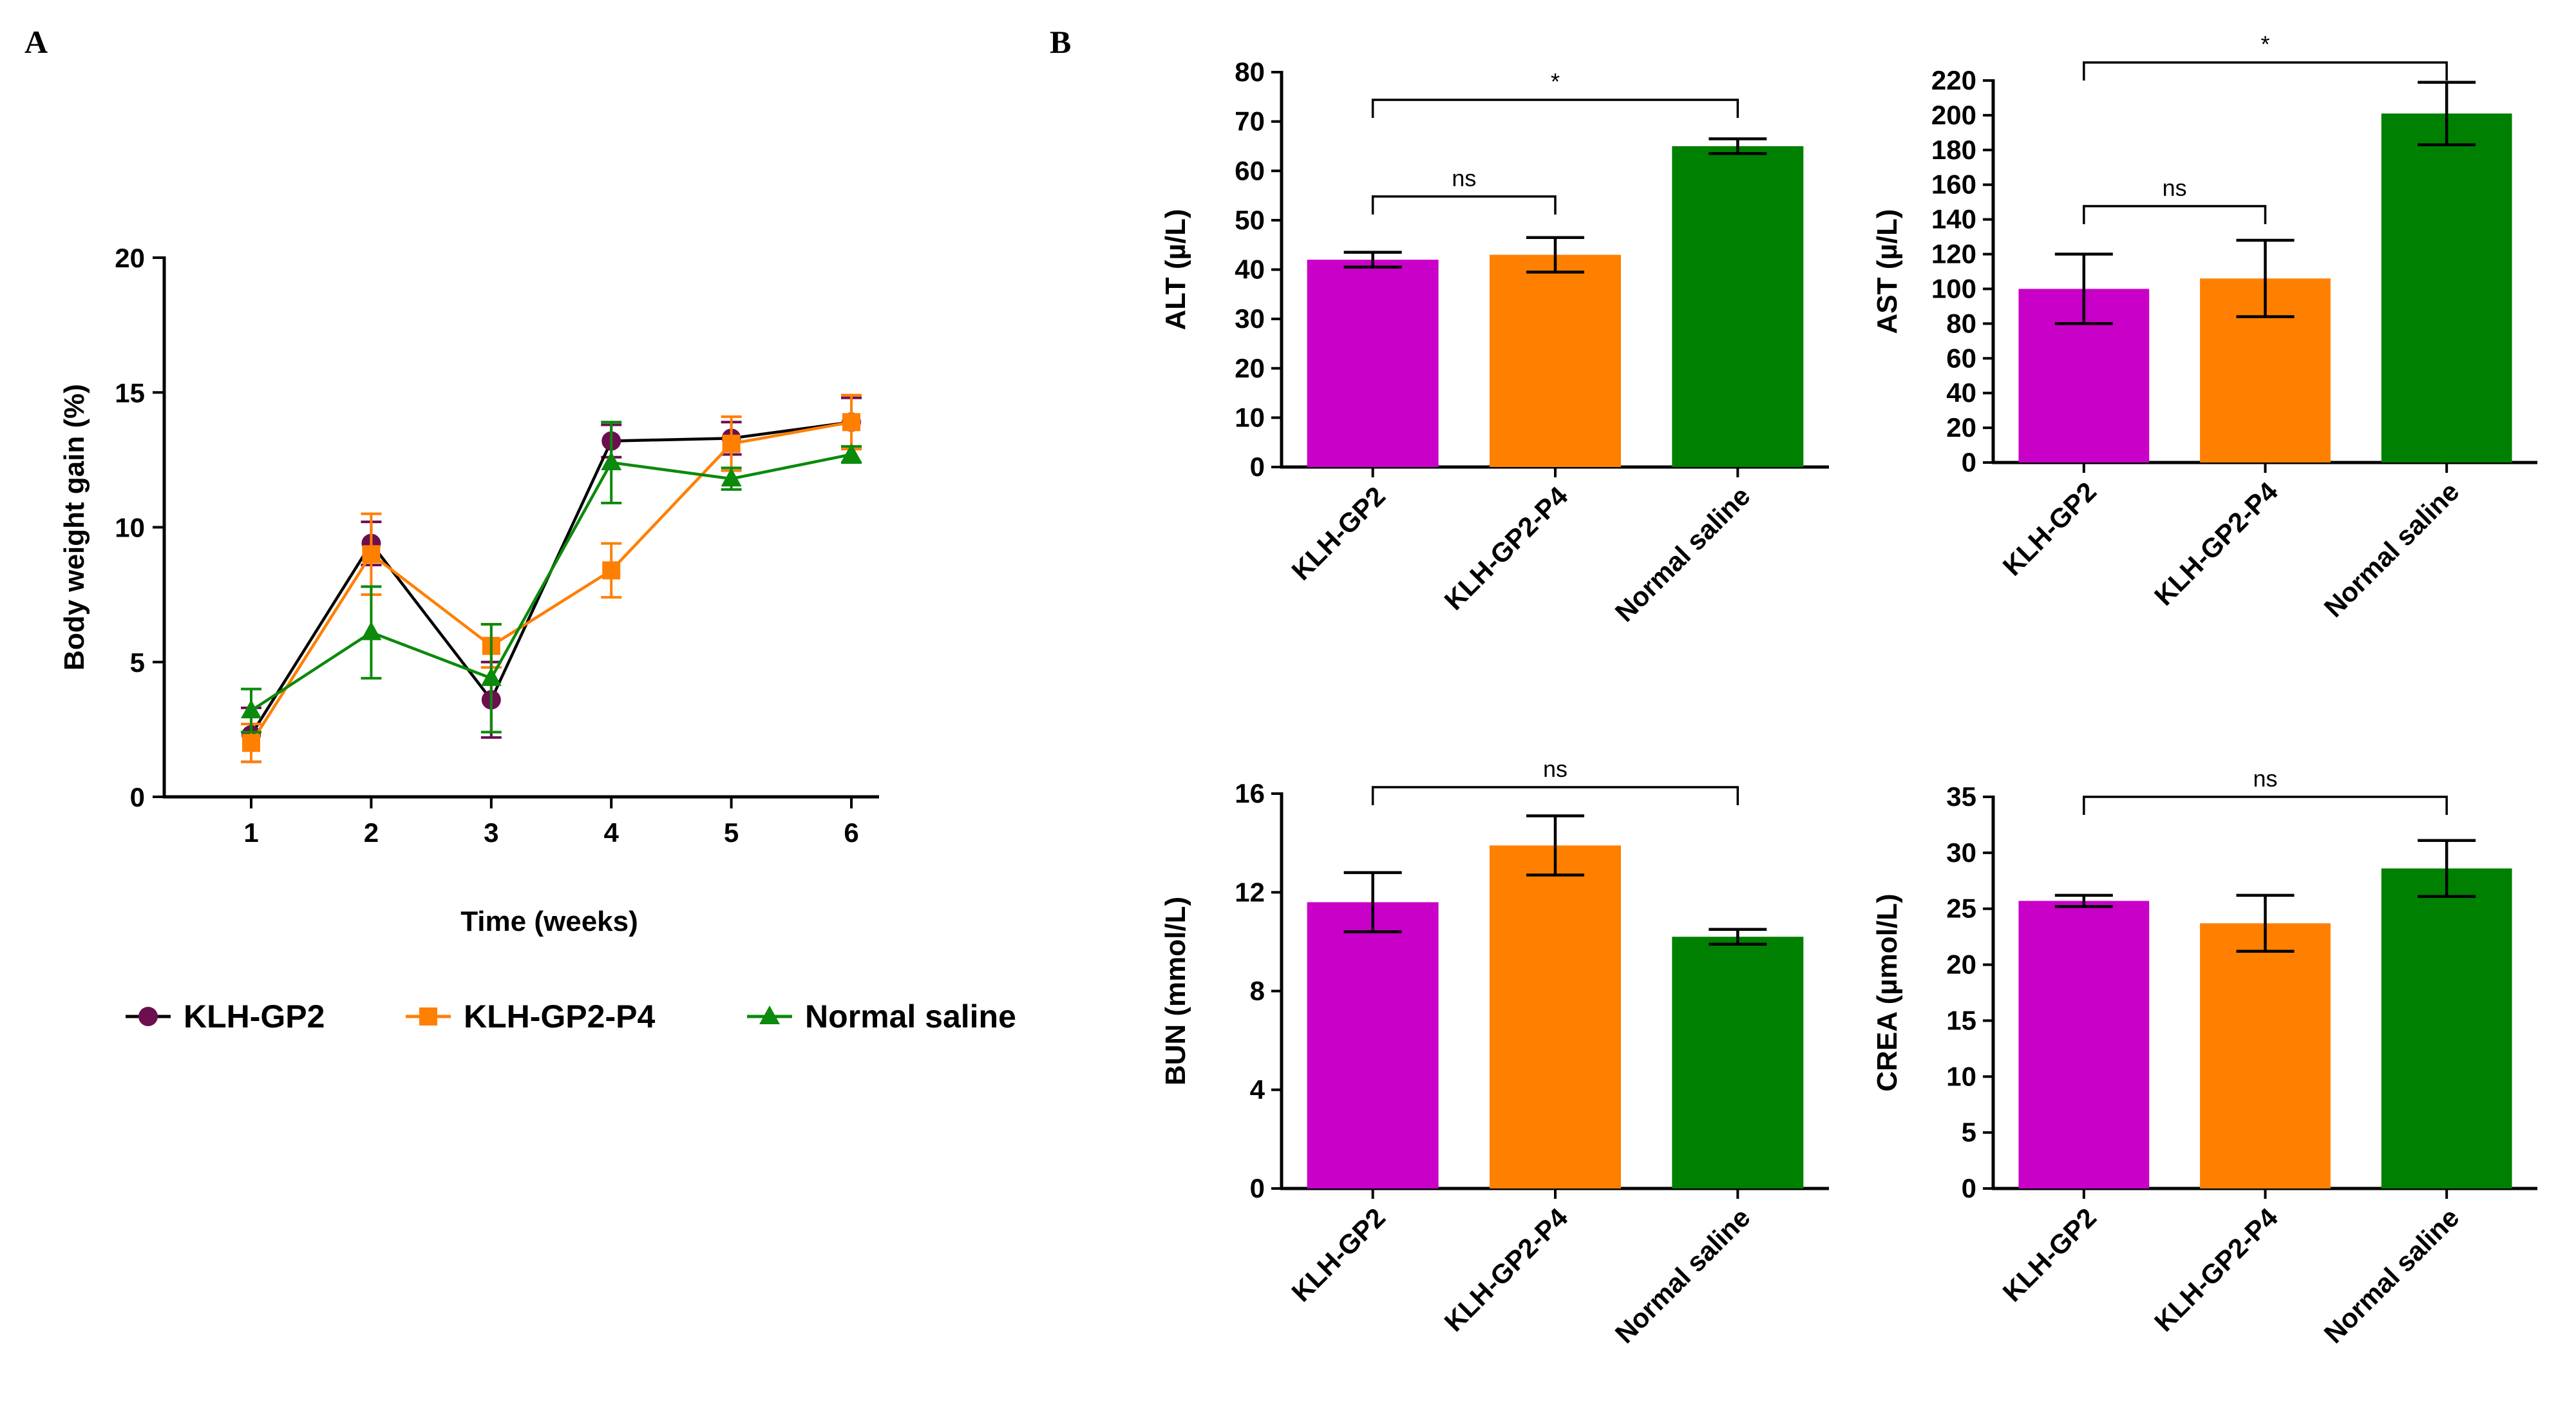 The height and width of the screenshot is (1403, 2576). What do you see at coordinates (1954, 254) in the screenshot?
I see `y-tick-label: 120` at bounding box center [1954, 254].